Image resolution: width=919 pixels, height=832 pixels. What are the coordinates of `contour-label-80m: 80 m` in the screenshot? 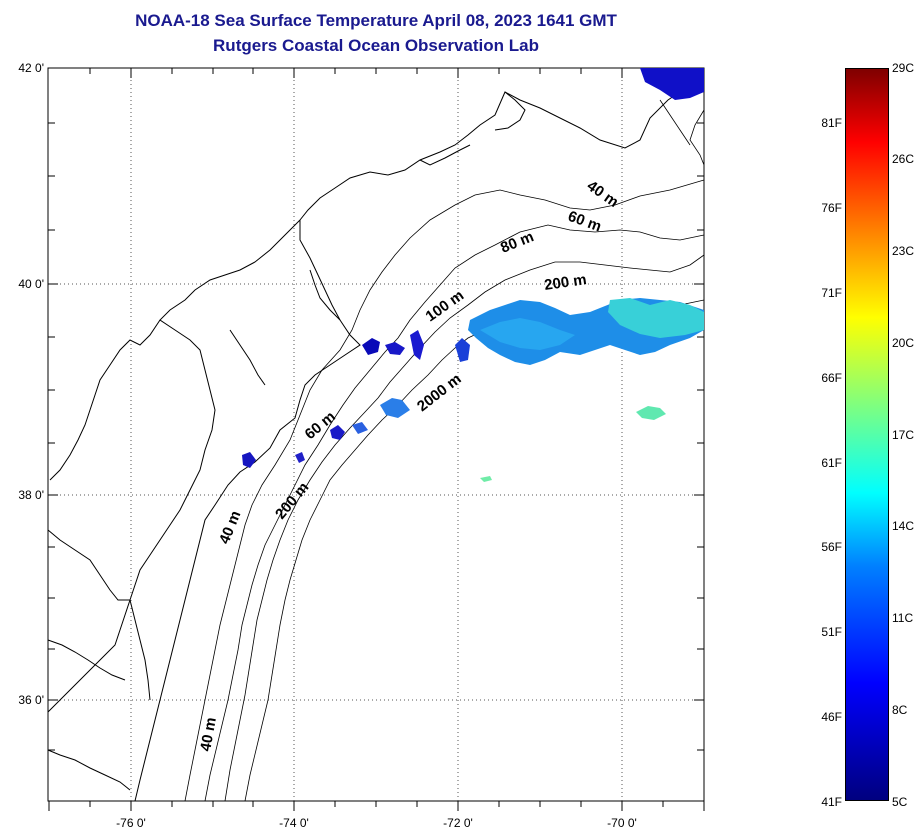 It's located at (517, 242).